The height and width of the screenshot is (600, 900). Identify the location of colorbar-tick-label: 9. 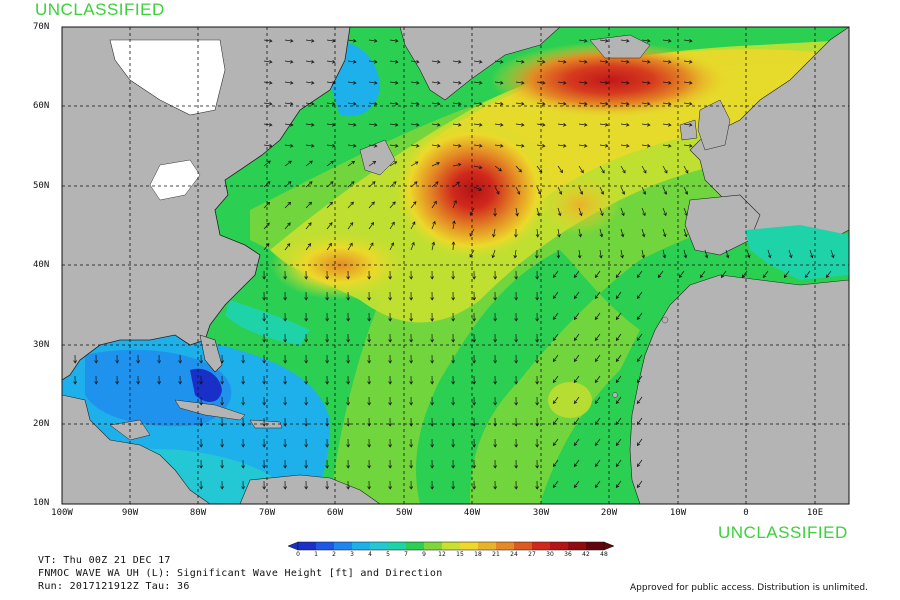
(424, 554).